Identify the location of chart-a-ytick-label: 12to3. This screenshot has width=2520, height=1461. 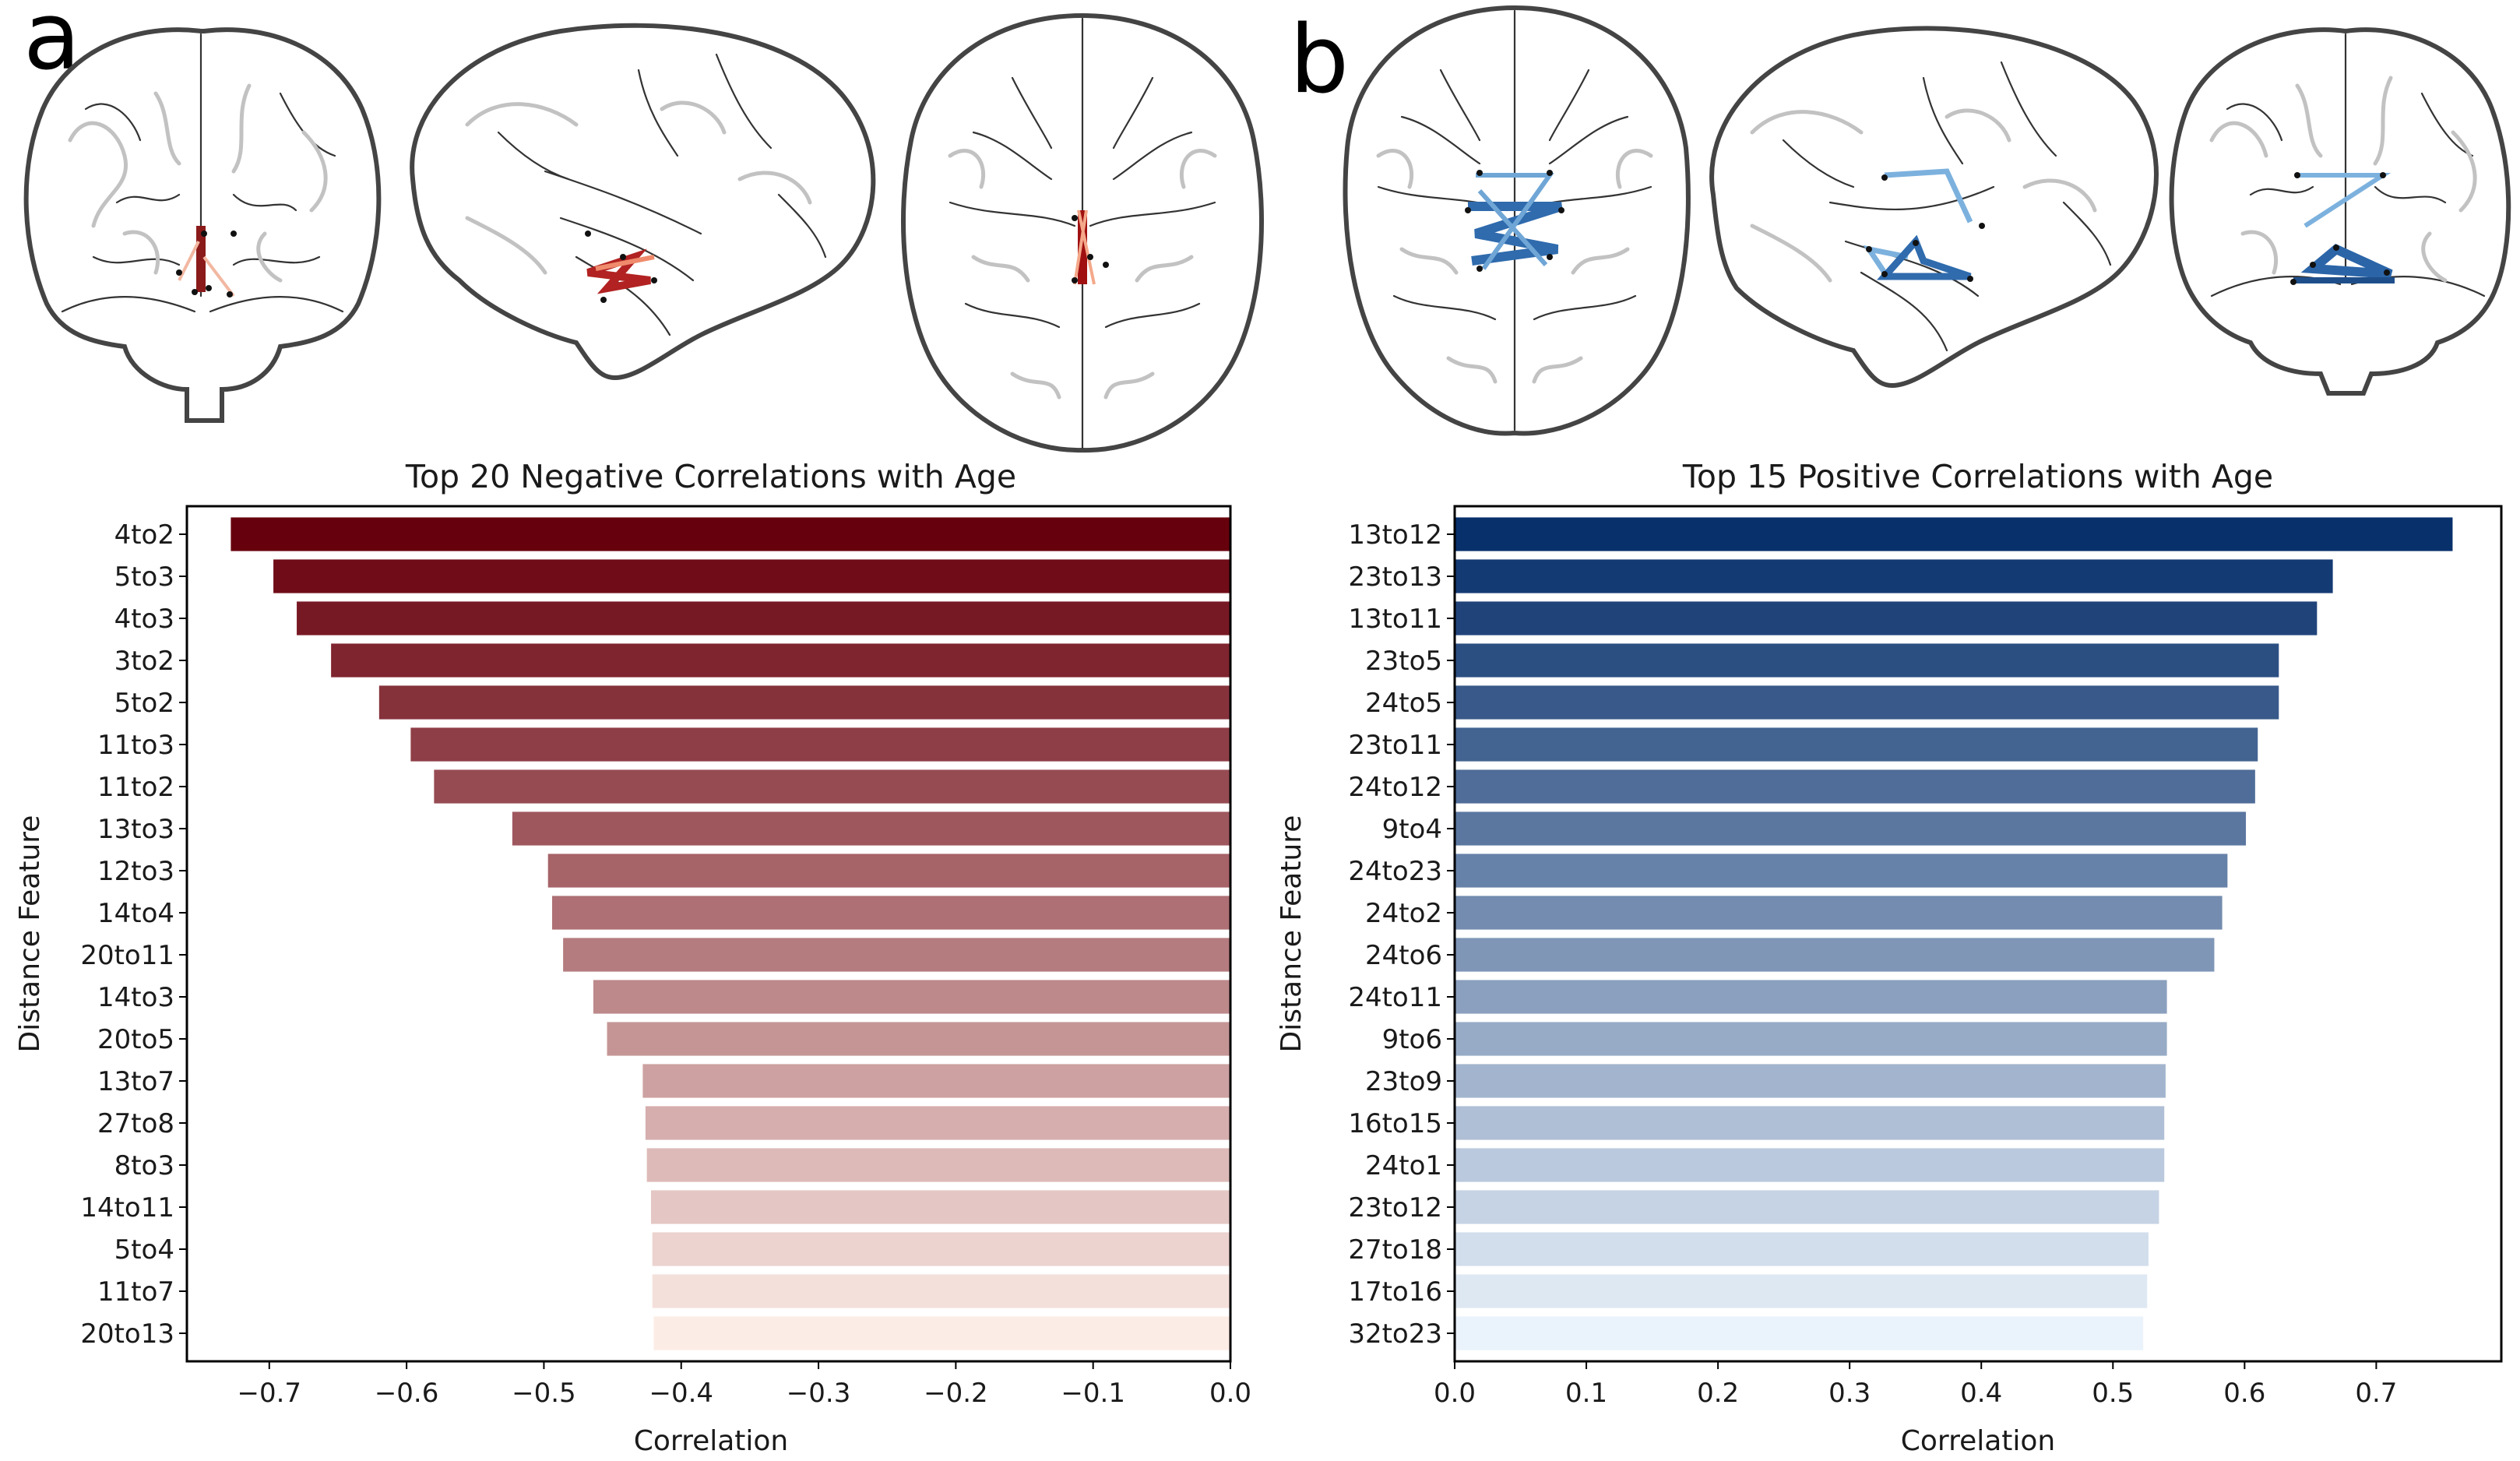
(135, 872).